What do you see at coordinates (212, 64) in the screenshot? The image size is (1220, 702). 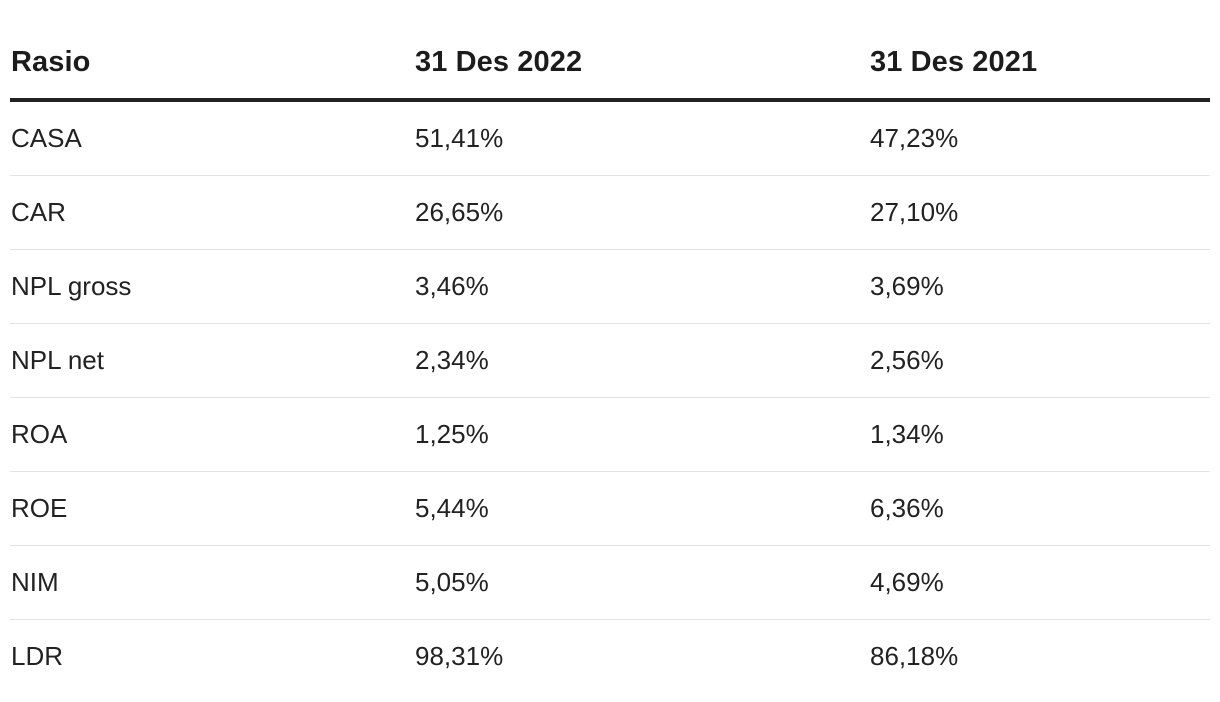 I see `column-header-rasio: Rasio` at bounding box center [212, 64].